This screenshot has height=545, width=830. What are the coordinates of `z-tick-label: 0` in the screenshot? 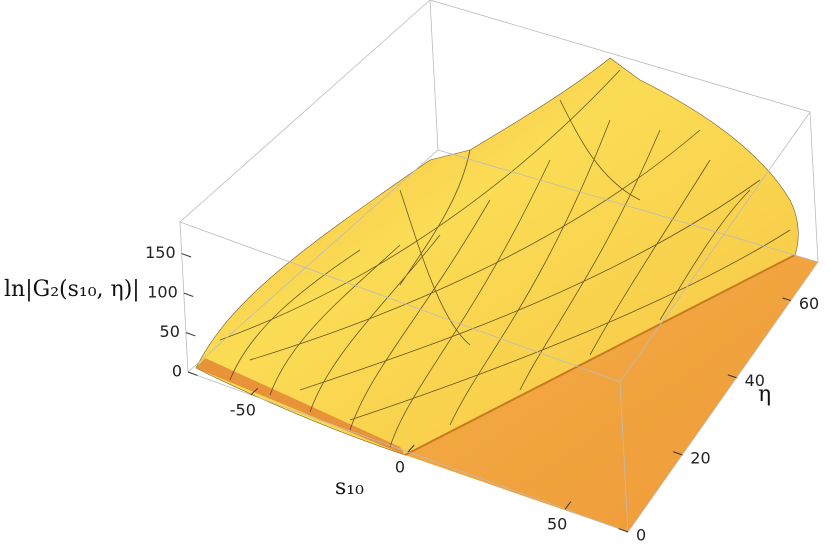 It's located at (177, 371).